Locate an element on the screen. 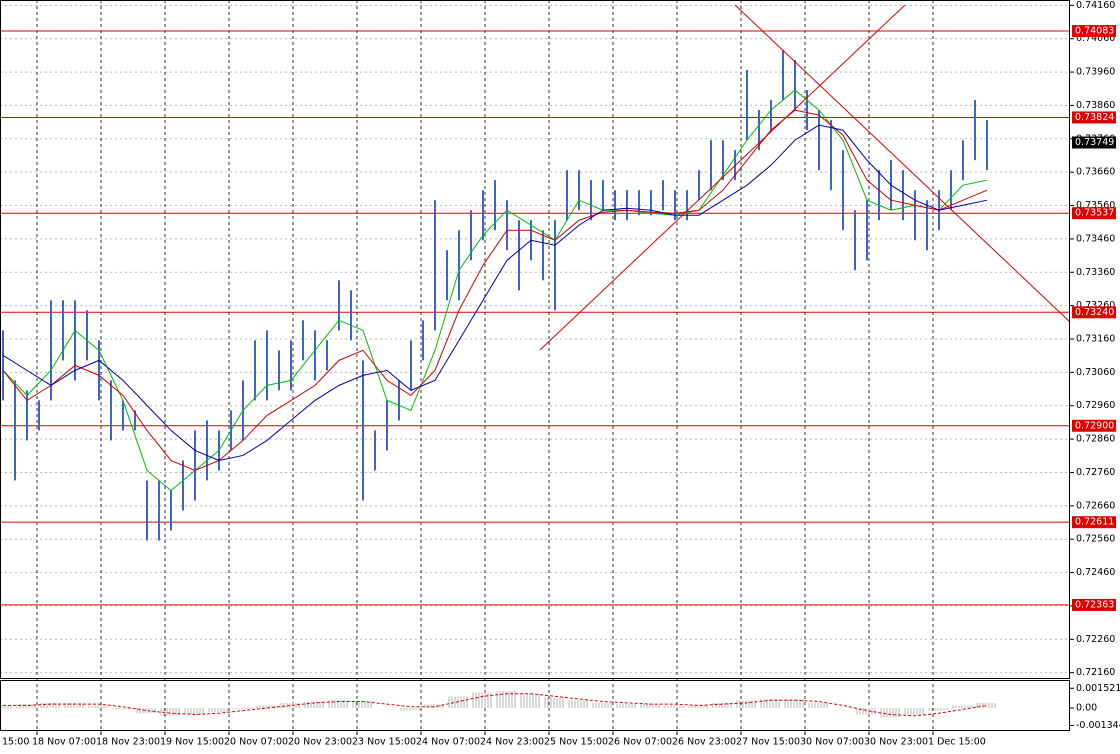 This screenshot has height=754, width=1120. y-tick-label: 0.72860 is located at coordinates (1095, 439).